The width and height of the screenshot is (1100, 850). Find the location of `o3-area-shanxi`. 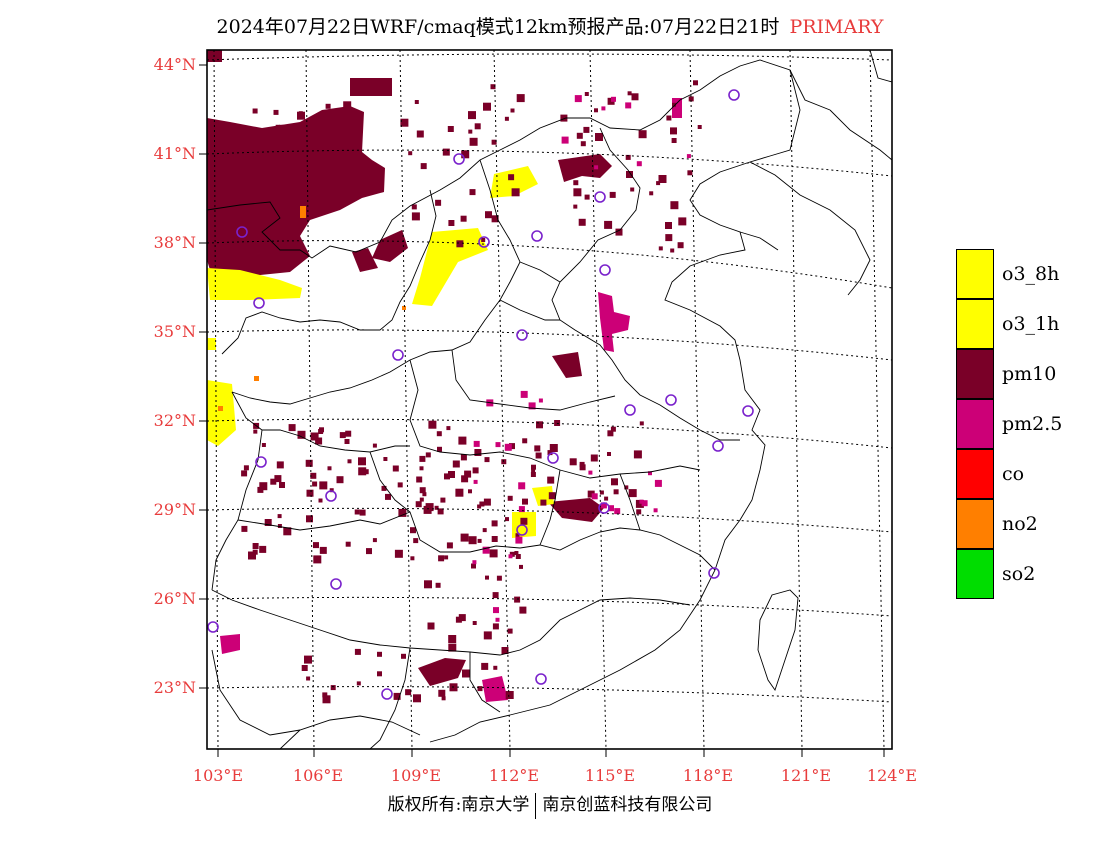

o3-area-shanxi is located at coordinates (450, 267).